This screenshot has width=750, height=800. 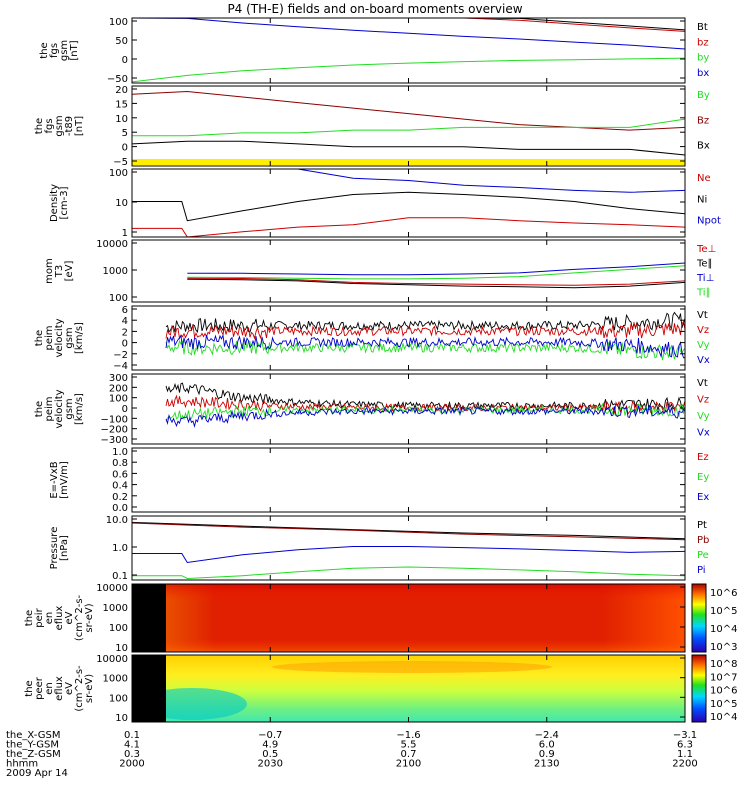 I want to click on colorbar-label: 10^7, so click(x=723, y=677).